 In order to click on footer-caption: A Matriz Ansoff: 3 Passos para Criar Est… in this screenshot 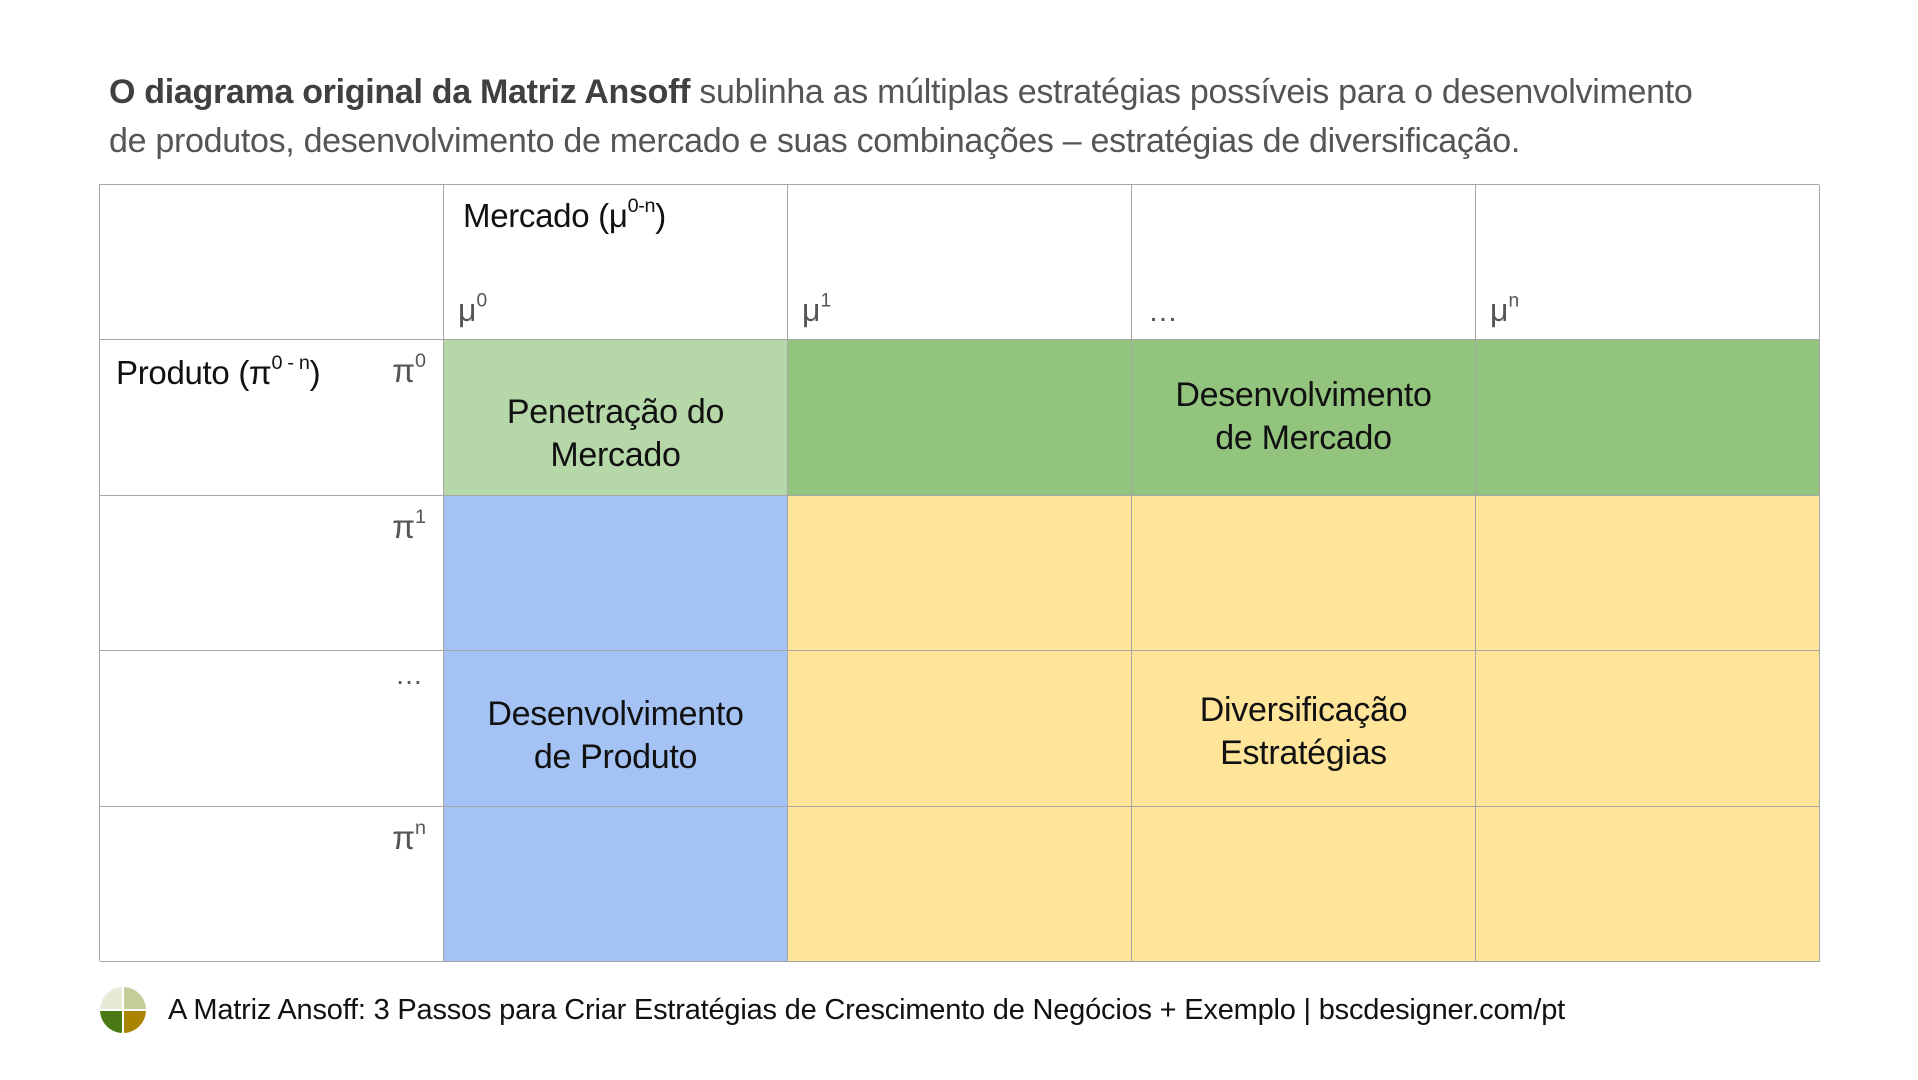, I will do `click(866, 1009)`.